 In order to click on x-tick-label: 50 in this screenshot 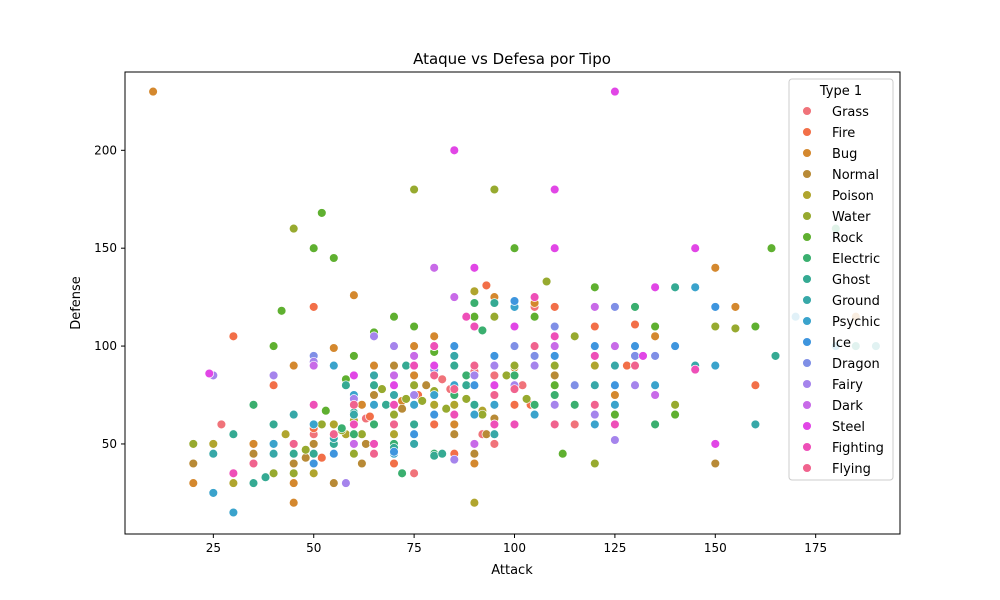, I will do `click(313, 548)`.